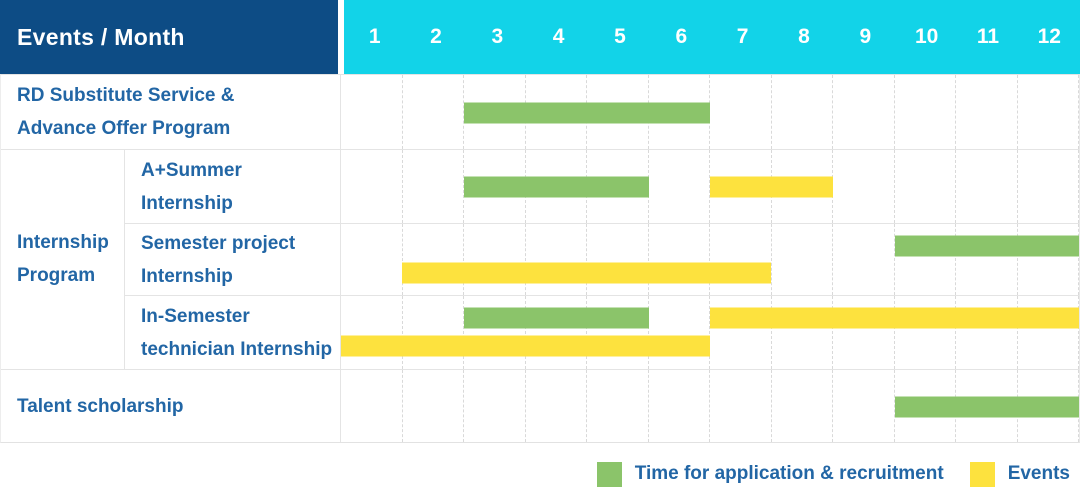  I want to click on legend: Time for application & recruitment Events, so click(535, 474).